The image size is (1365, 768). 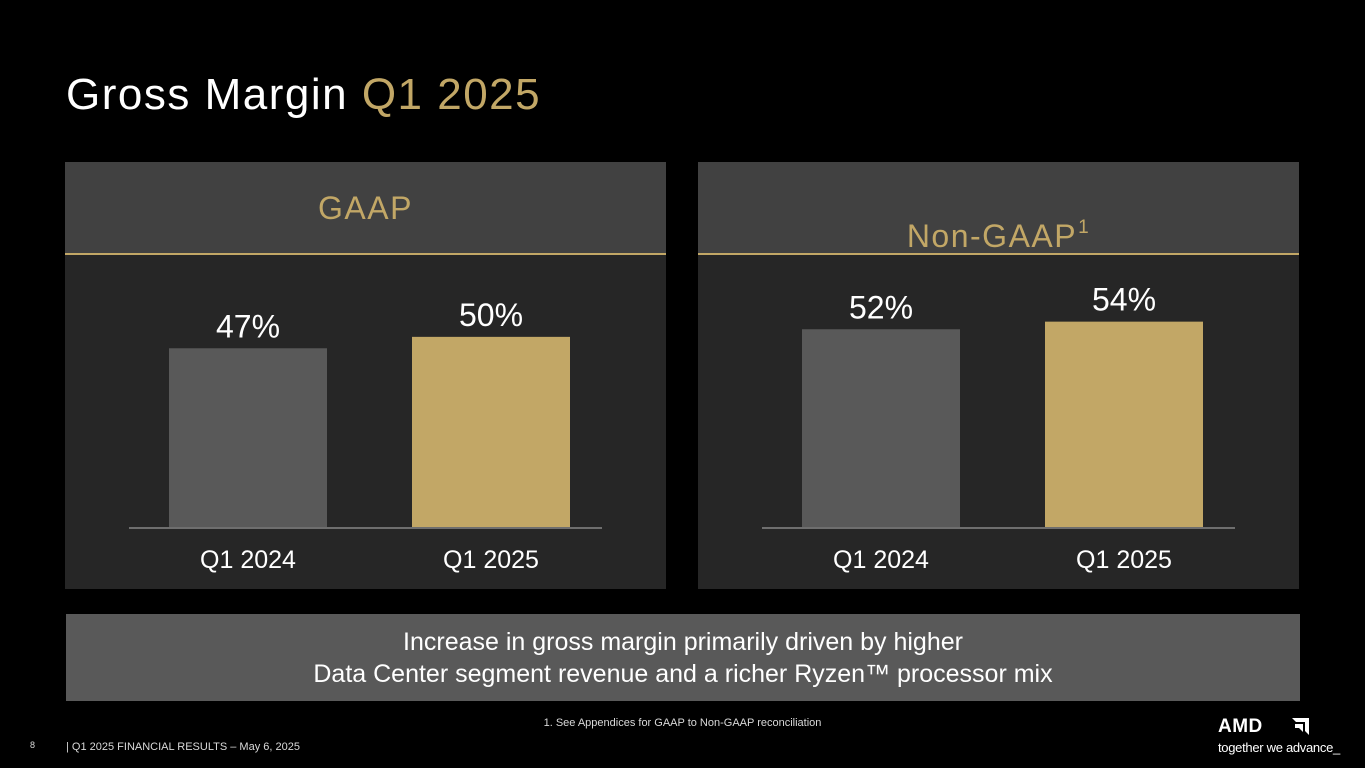 I want to click on gaap-bar-chart: 47% Q1 2024 50% Q1 2025, so click(x=365, y=435).